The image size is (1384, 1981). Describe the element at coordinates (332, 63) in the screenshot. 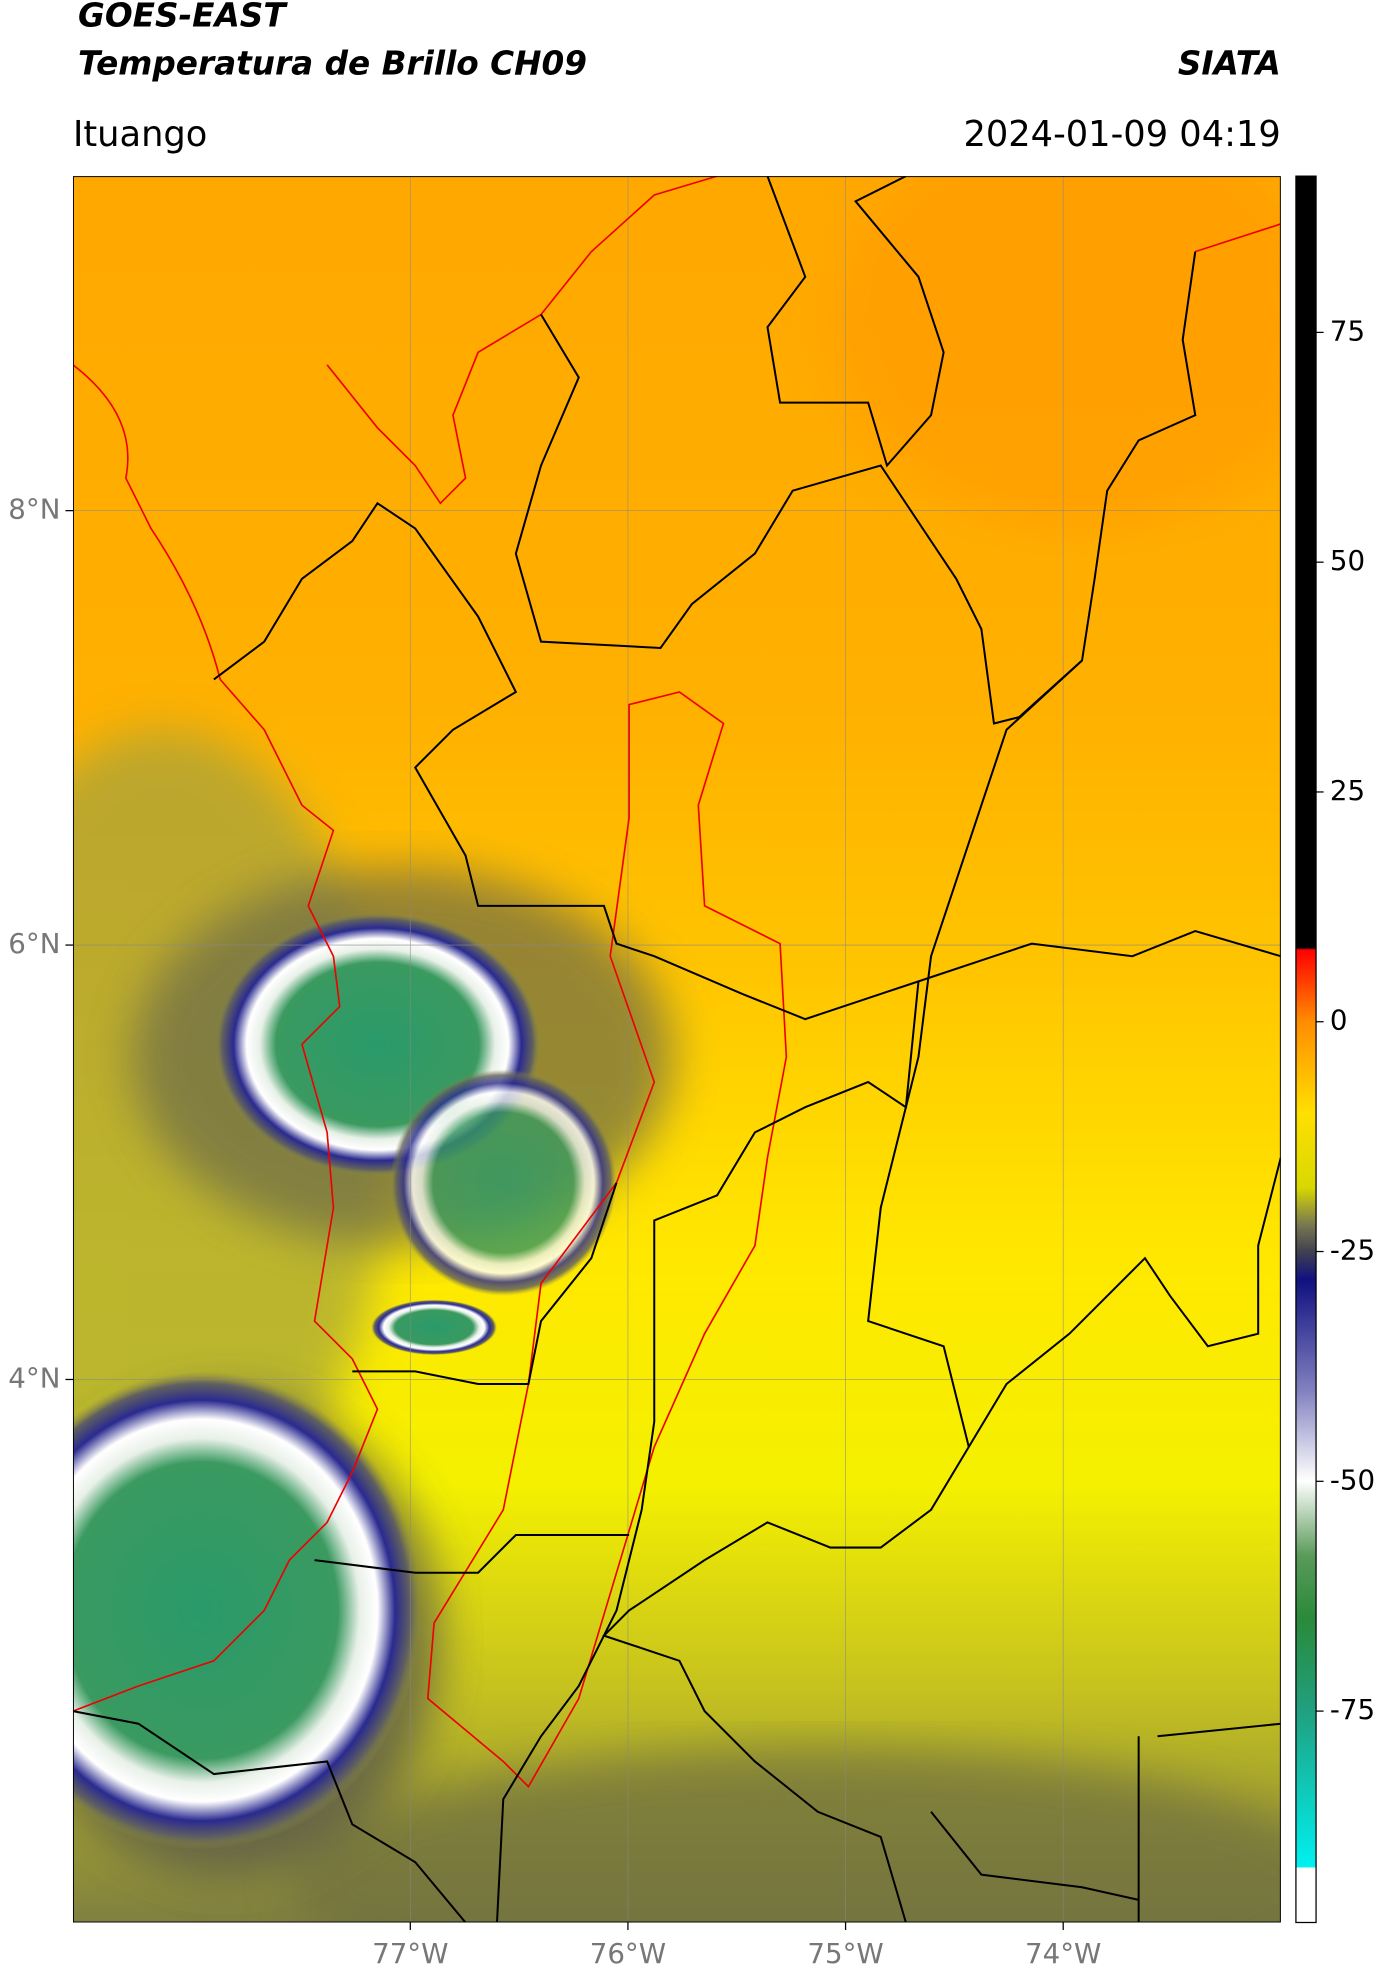

I see `title: Temperatura de Brillo CH09` at that location.